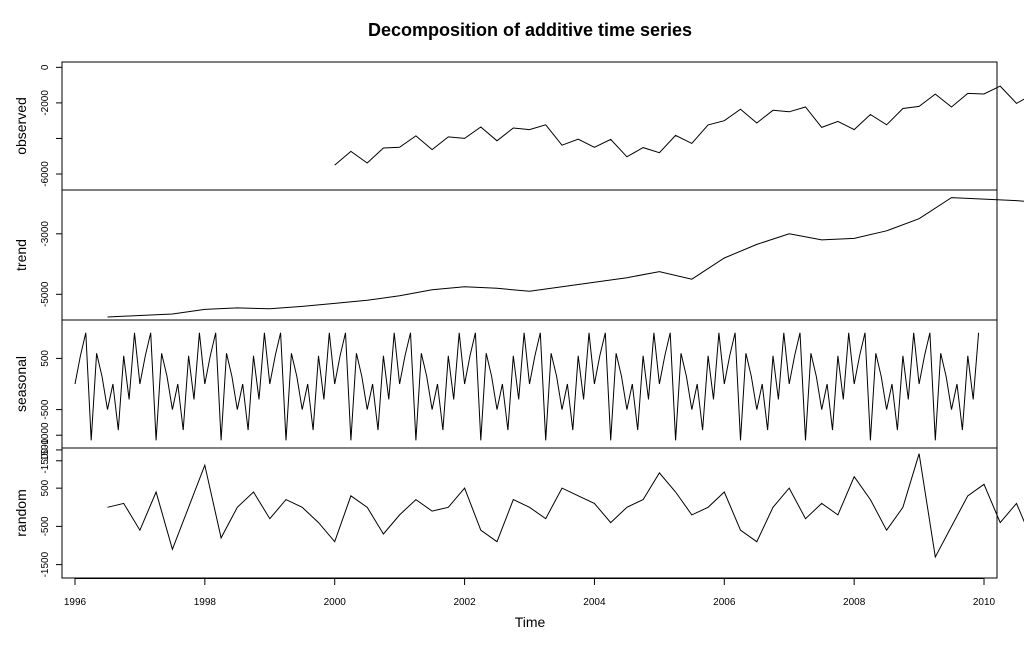 The height and width of the screenshot is (653, 1024). I want to click on x-tick-label: 2000, so click(335, 602).